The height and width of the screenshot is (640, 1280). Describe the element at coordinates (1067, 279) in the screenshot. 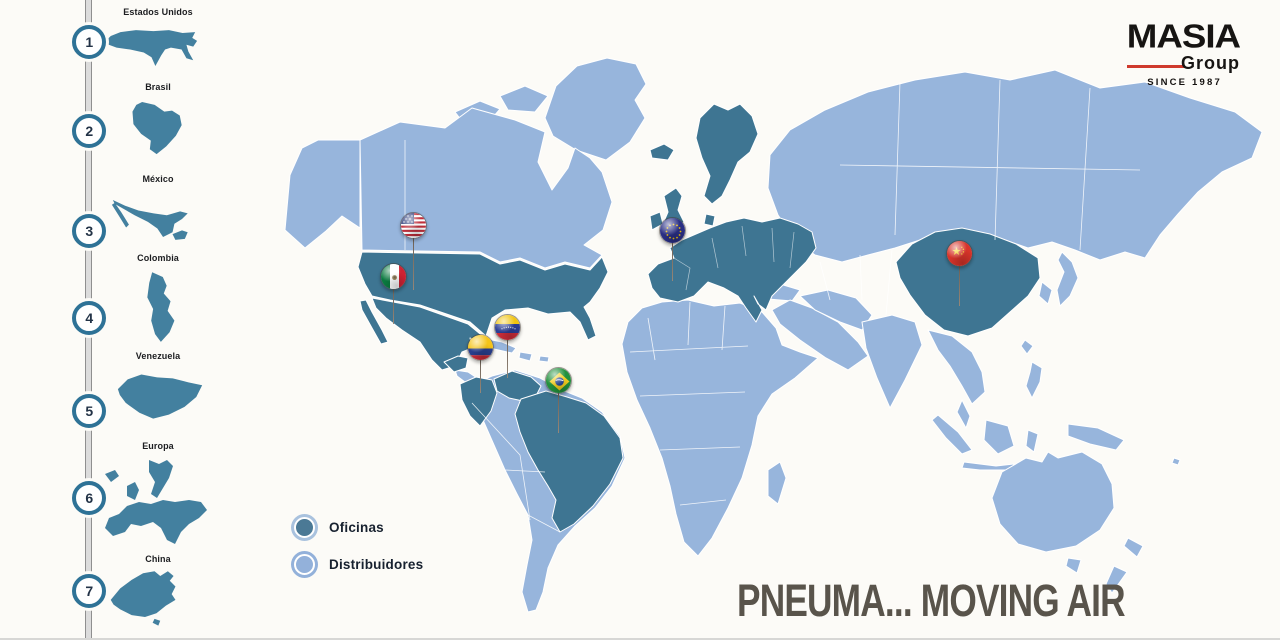

I see `region-japan` at that location.